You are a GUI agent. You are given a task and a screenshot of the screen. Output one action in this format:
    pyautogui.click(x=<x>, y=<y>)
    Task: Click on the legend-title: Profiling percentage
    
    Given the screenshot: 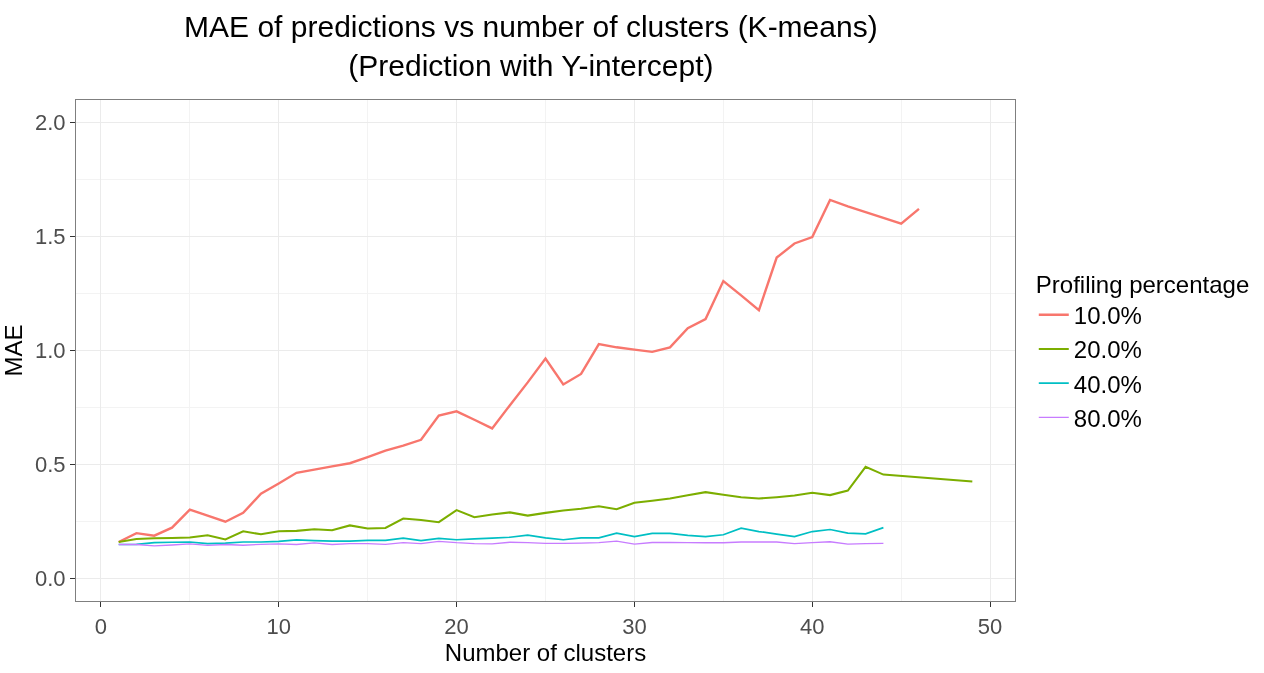 What is the action you would take?
    pyautogui.click(x=1142, y=284)
    